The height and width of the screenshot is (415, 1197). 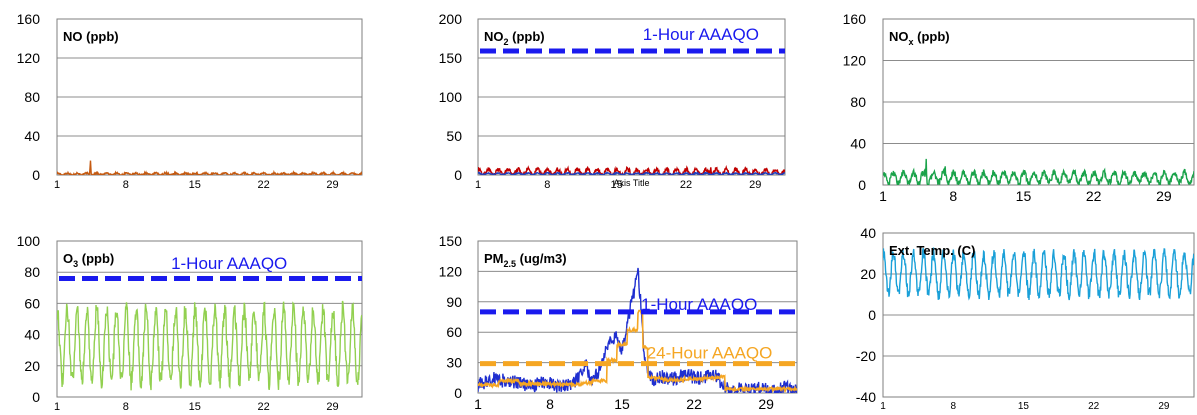 What do you see at coordinates (451, 19) in the screenshot?
I see `y-tick-label: 200` at bounding box center [451, 19].